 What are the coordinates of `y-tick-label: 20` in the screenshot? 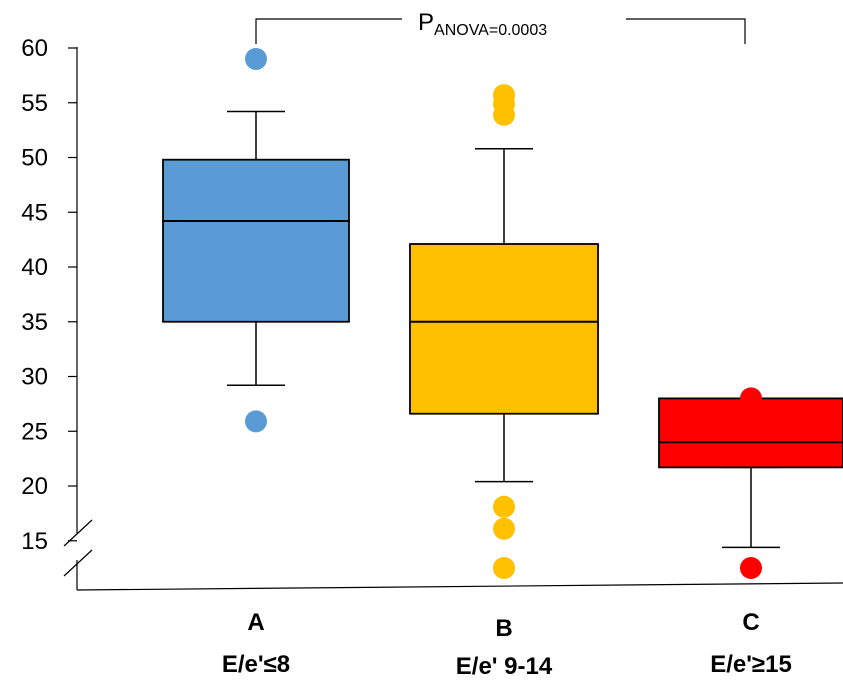 It's located at (34, 486).